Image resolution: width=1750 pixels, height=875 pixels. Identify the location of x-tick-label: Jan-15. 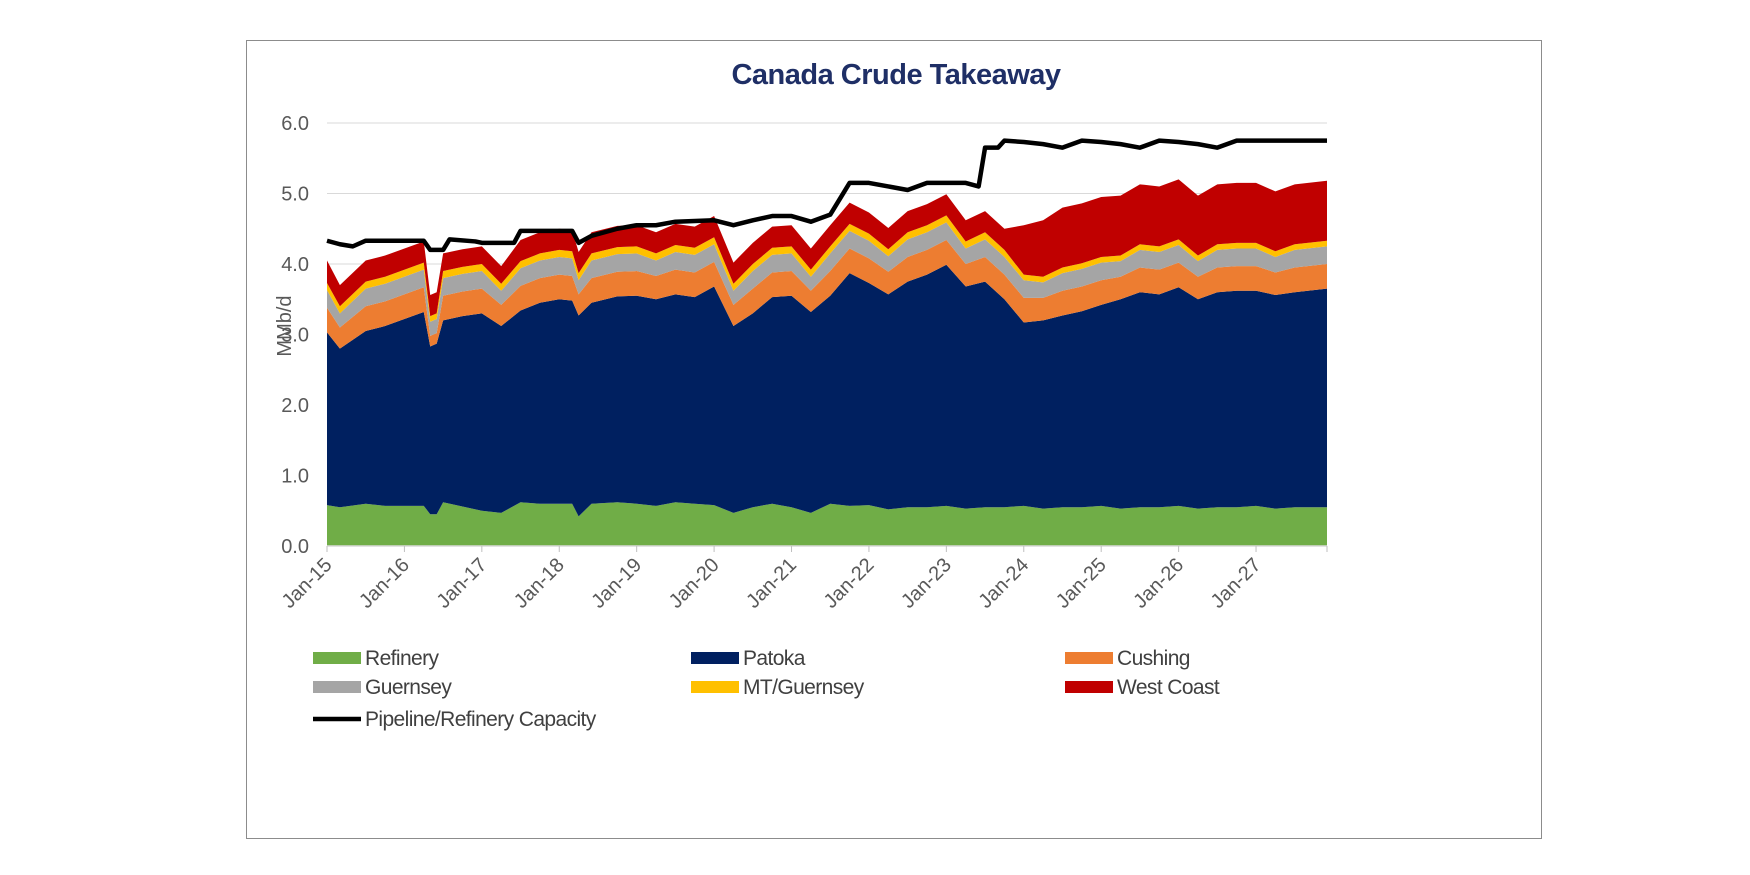
(307, 583).